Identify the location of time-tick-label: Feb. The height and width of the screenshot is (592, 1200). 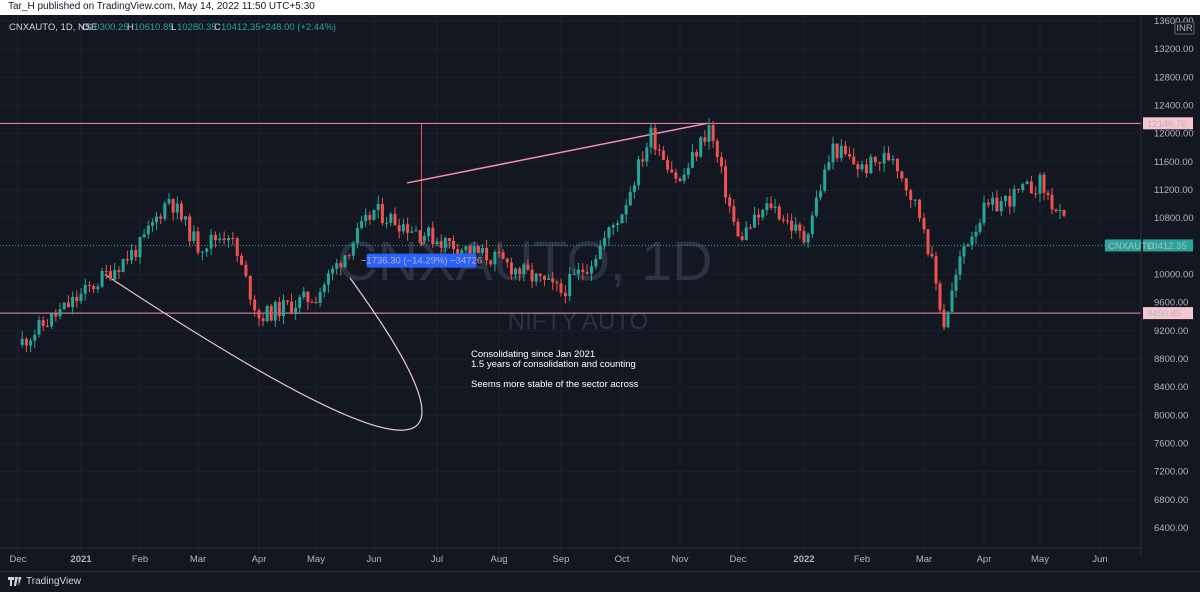
(862, 559).